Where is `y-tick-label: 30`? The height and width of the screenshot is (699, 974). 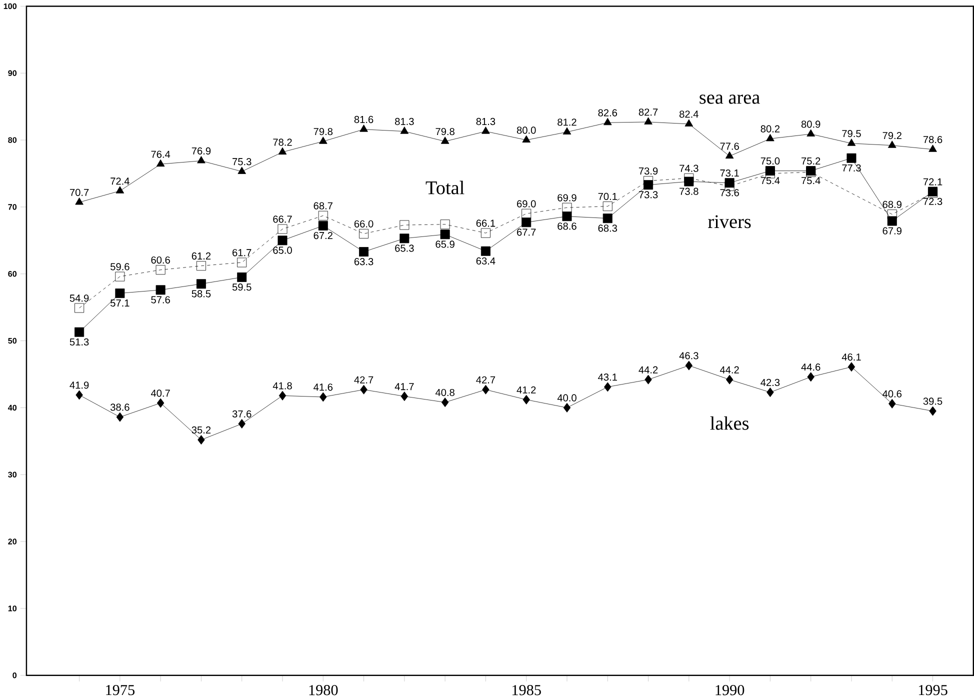
y-tick-label: 30 is located at coordinates (12, 475).